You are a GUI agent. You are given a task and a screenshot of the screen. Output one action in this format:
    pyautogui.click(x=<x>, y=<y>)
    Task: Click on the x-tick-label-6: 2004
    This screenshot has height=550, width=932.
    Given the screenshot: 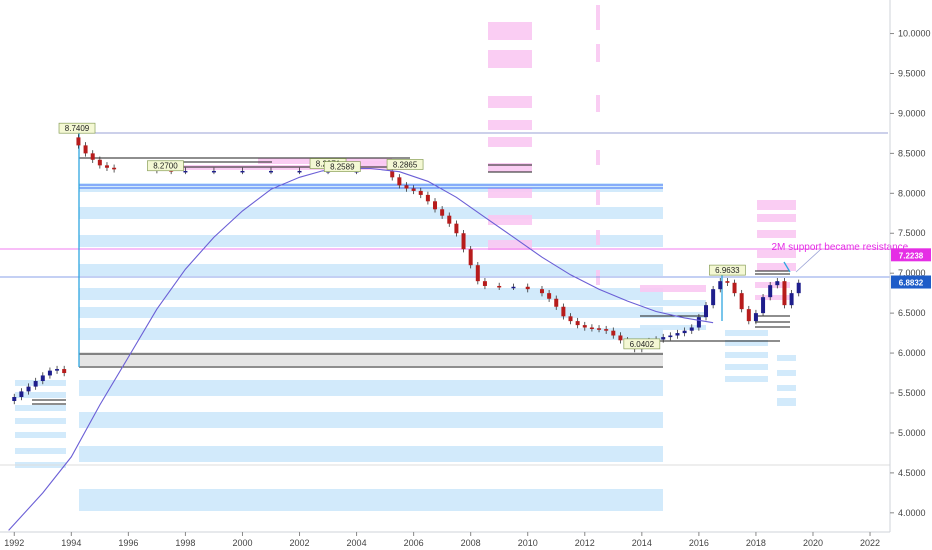 What is the action you would take?
    pyautogui.click(x=357, y=543)
    